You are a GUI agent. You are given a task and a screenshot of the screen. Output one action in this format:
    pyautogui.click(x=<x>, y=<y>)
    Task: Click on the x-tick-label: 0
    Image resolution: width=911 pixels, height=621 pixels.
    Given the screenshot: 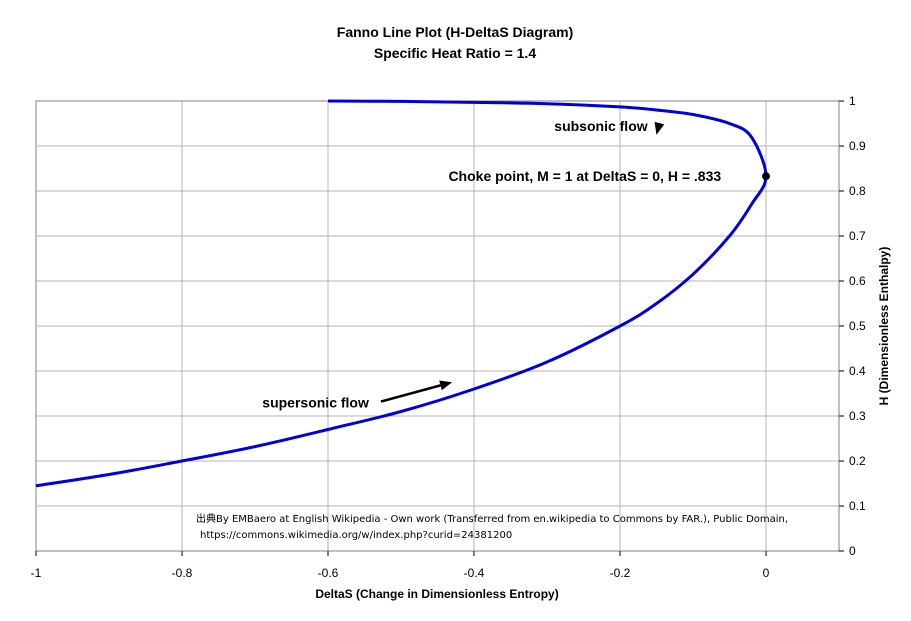 What is the action you would take?
    pyautogui.click(x=766, y=573)
    